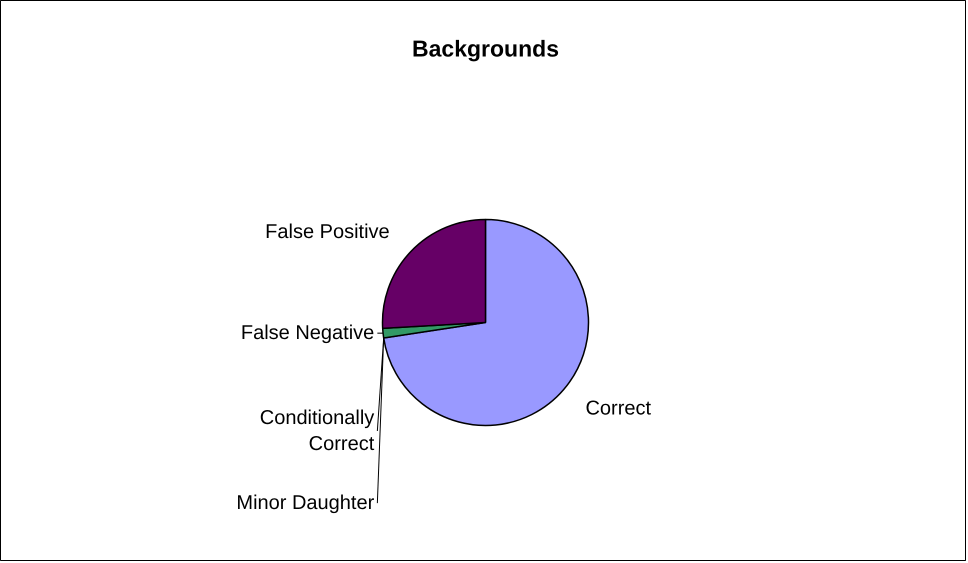  I want to click on category-label: Conditionally Correct, so click(317, 431).